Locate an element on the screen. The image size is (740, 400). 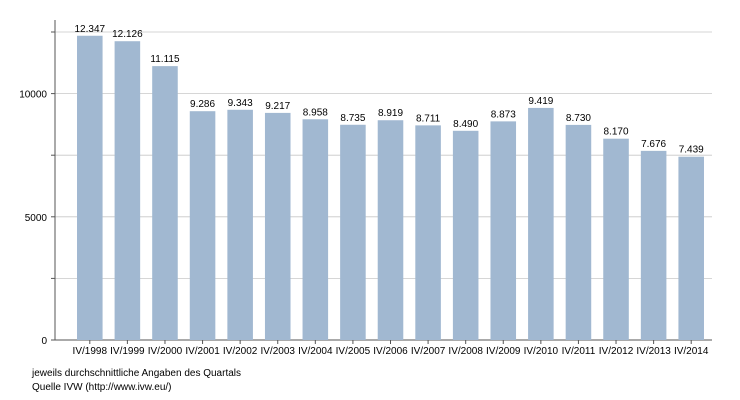
bar-value-label: 7.439 is located at coordinates (691, 150).